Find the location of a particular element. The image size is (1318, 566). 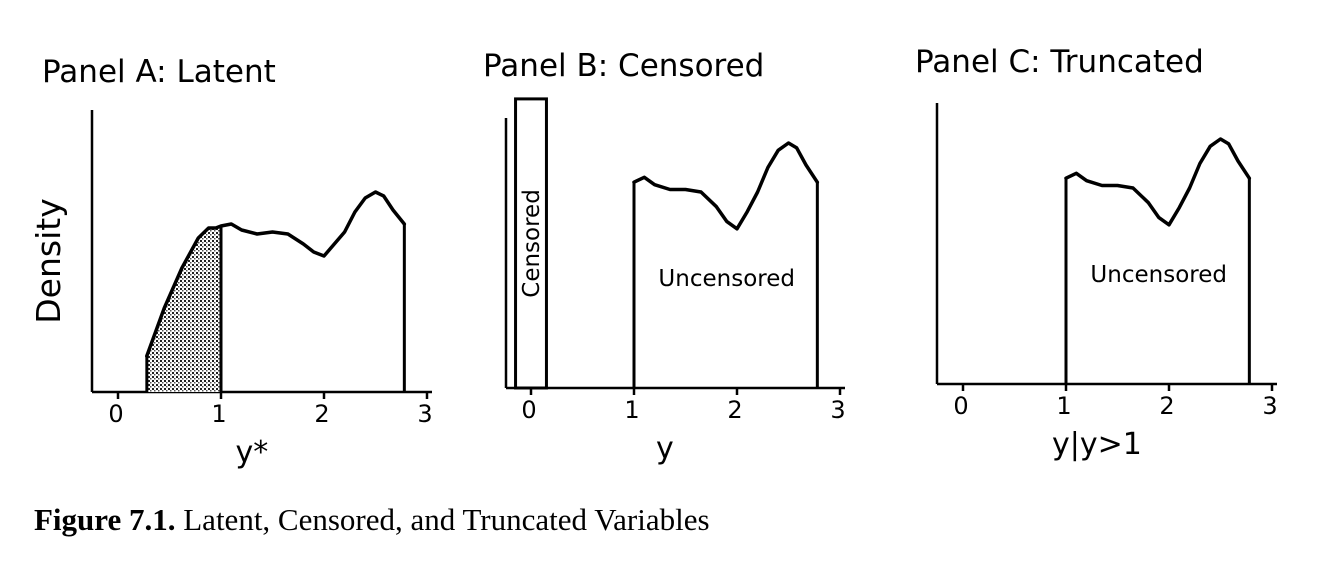

shaded-region is located at coordinates (183, 309).